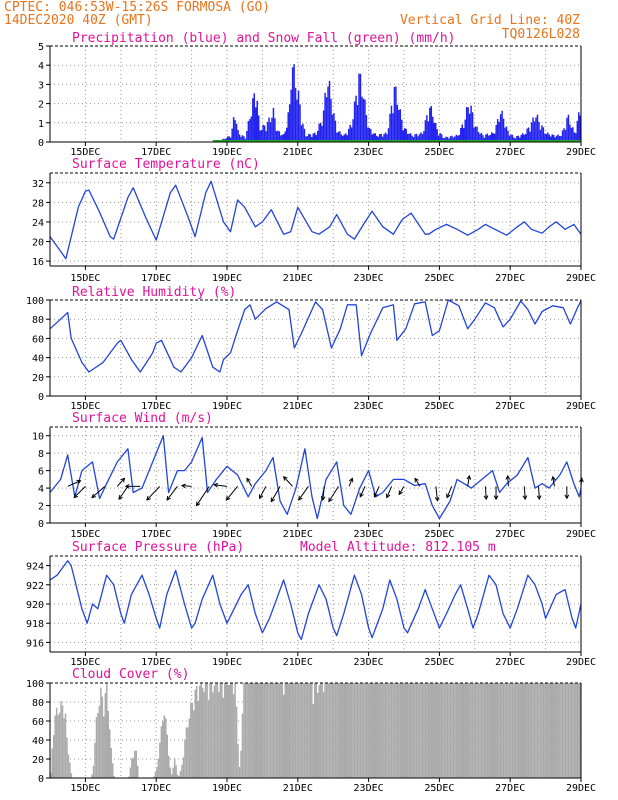 Image resolution: width=618 pixels, height=800 pixels. I want to click on panel-title-wind: Surface Wind (m/s), so click(142, 418).